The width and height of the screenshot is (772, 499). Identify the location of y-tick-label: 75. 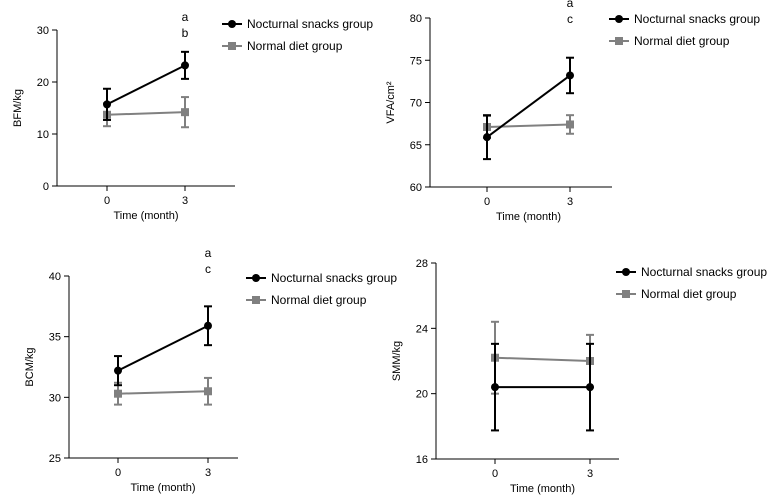
(416, 61).